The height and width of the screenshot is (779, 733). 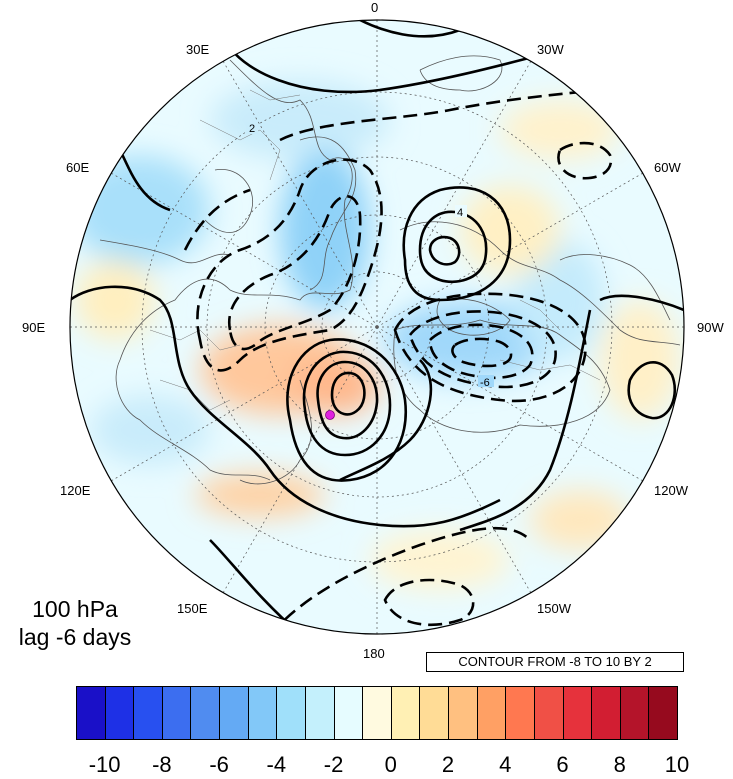 What do you see at coordinates (460, 213) in the screenshot?
I see `contour-label-4: 4` at bounding box center [460, 213].